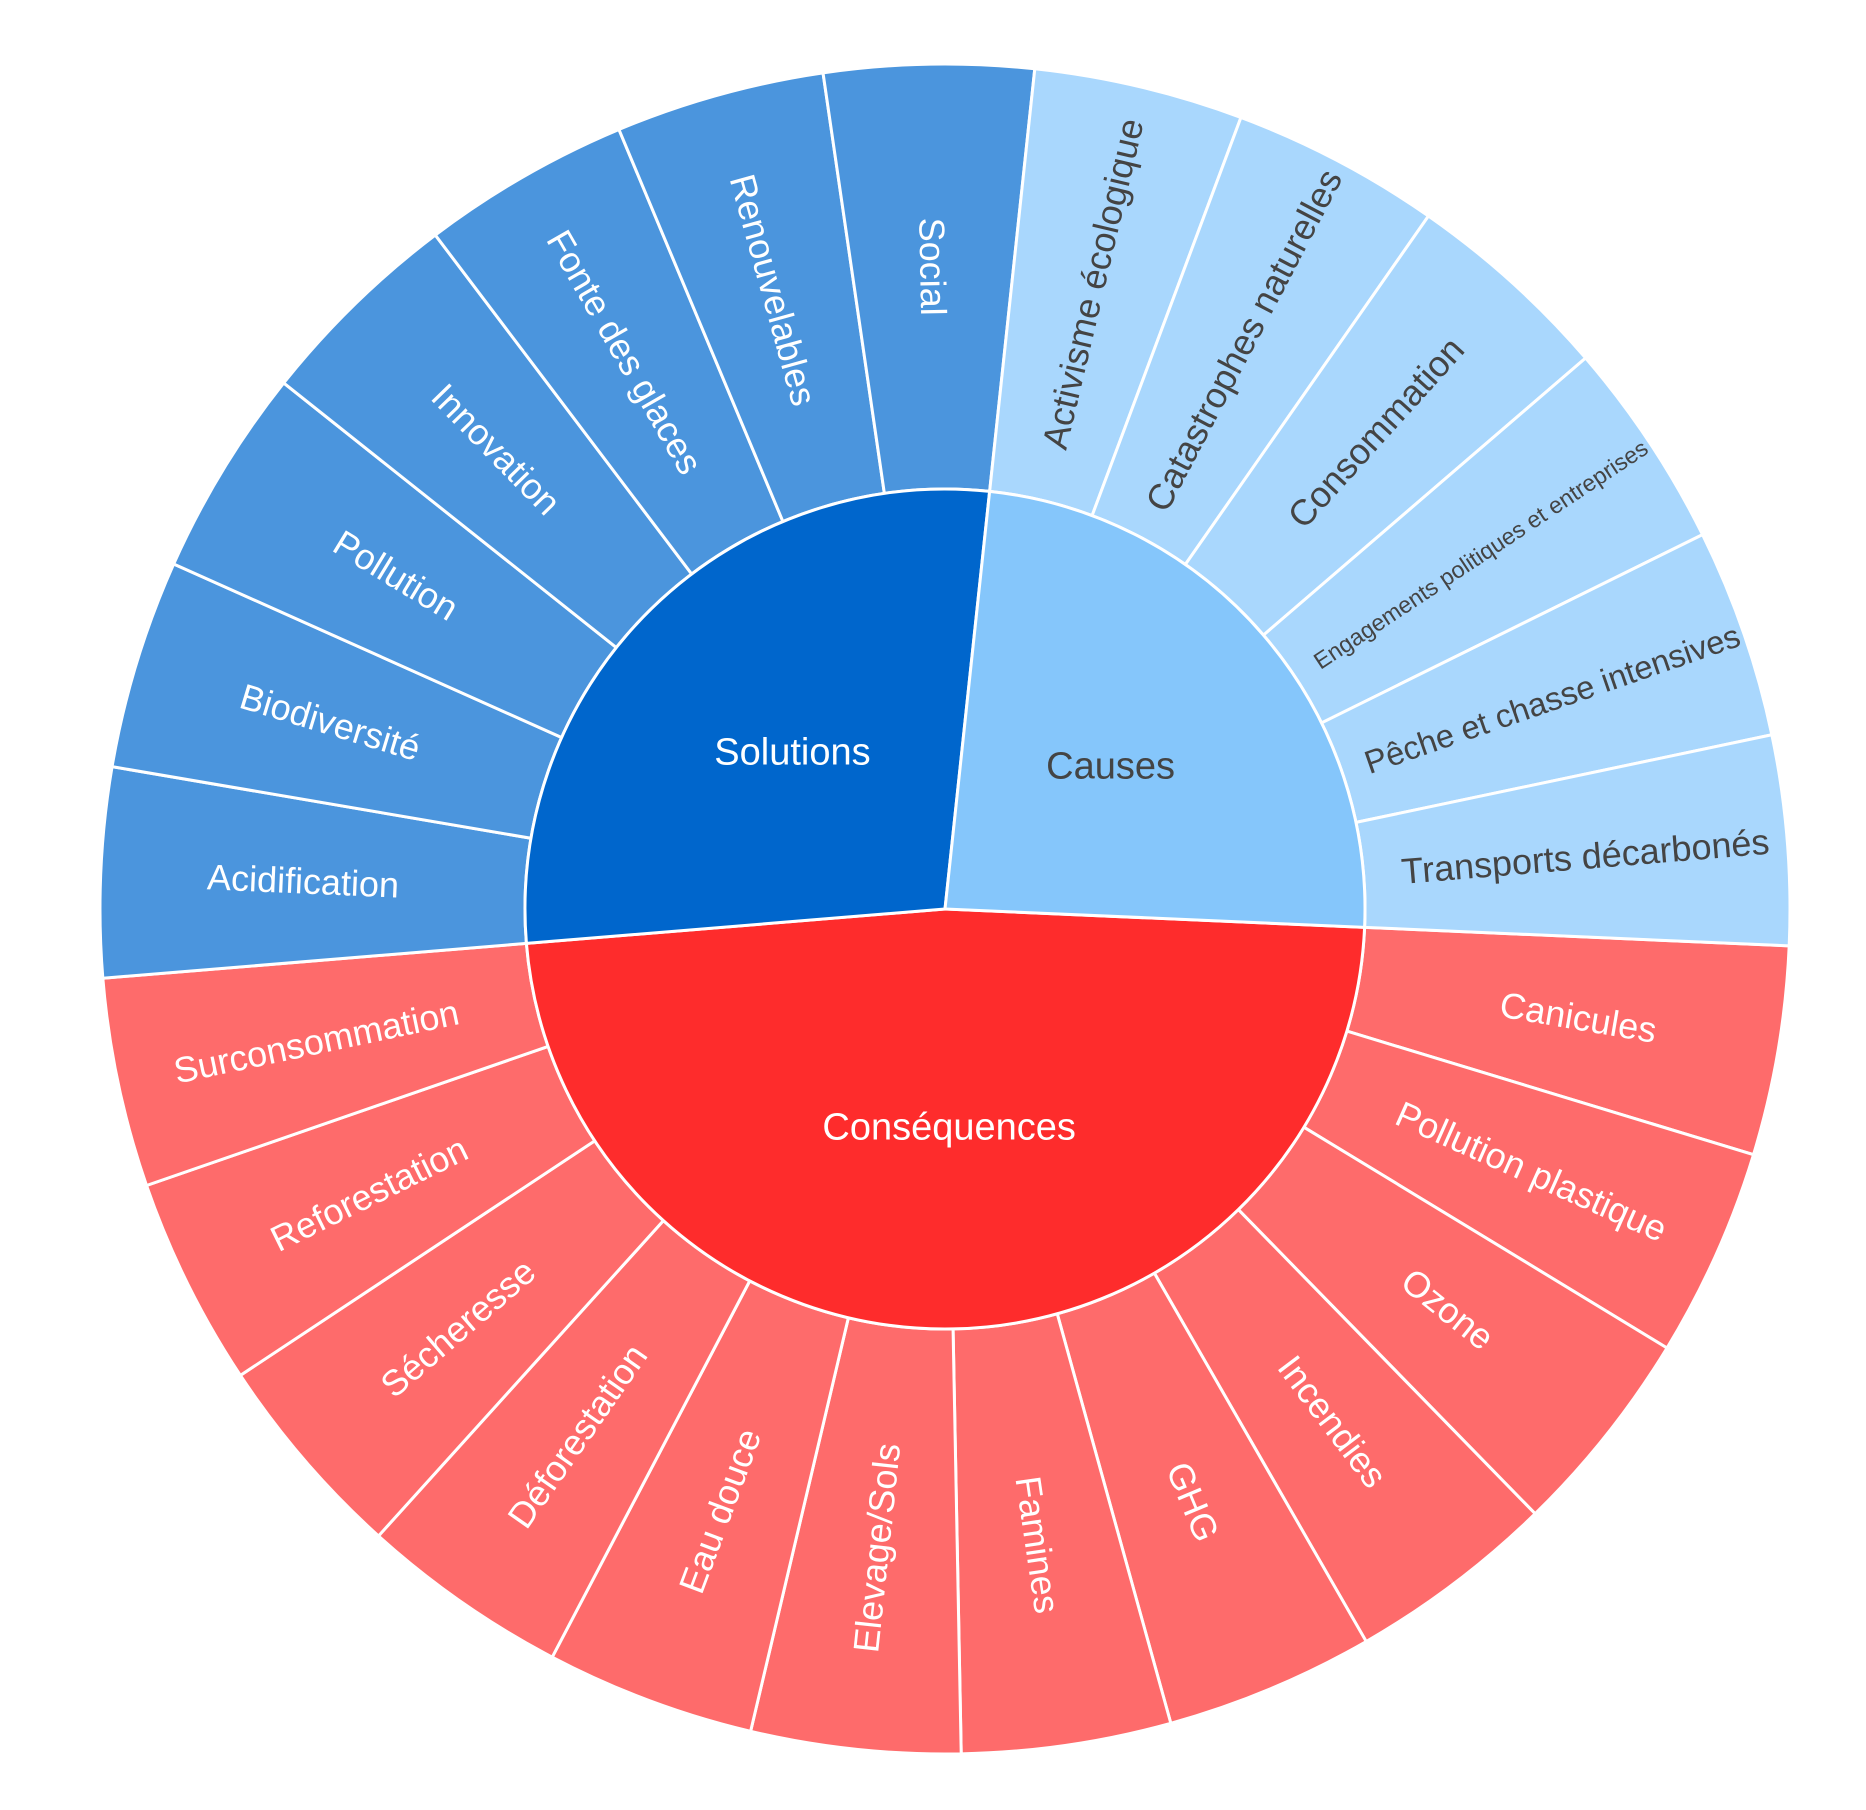  I want to click on label-consequences: Conséquences, so click(949, 1127).